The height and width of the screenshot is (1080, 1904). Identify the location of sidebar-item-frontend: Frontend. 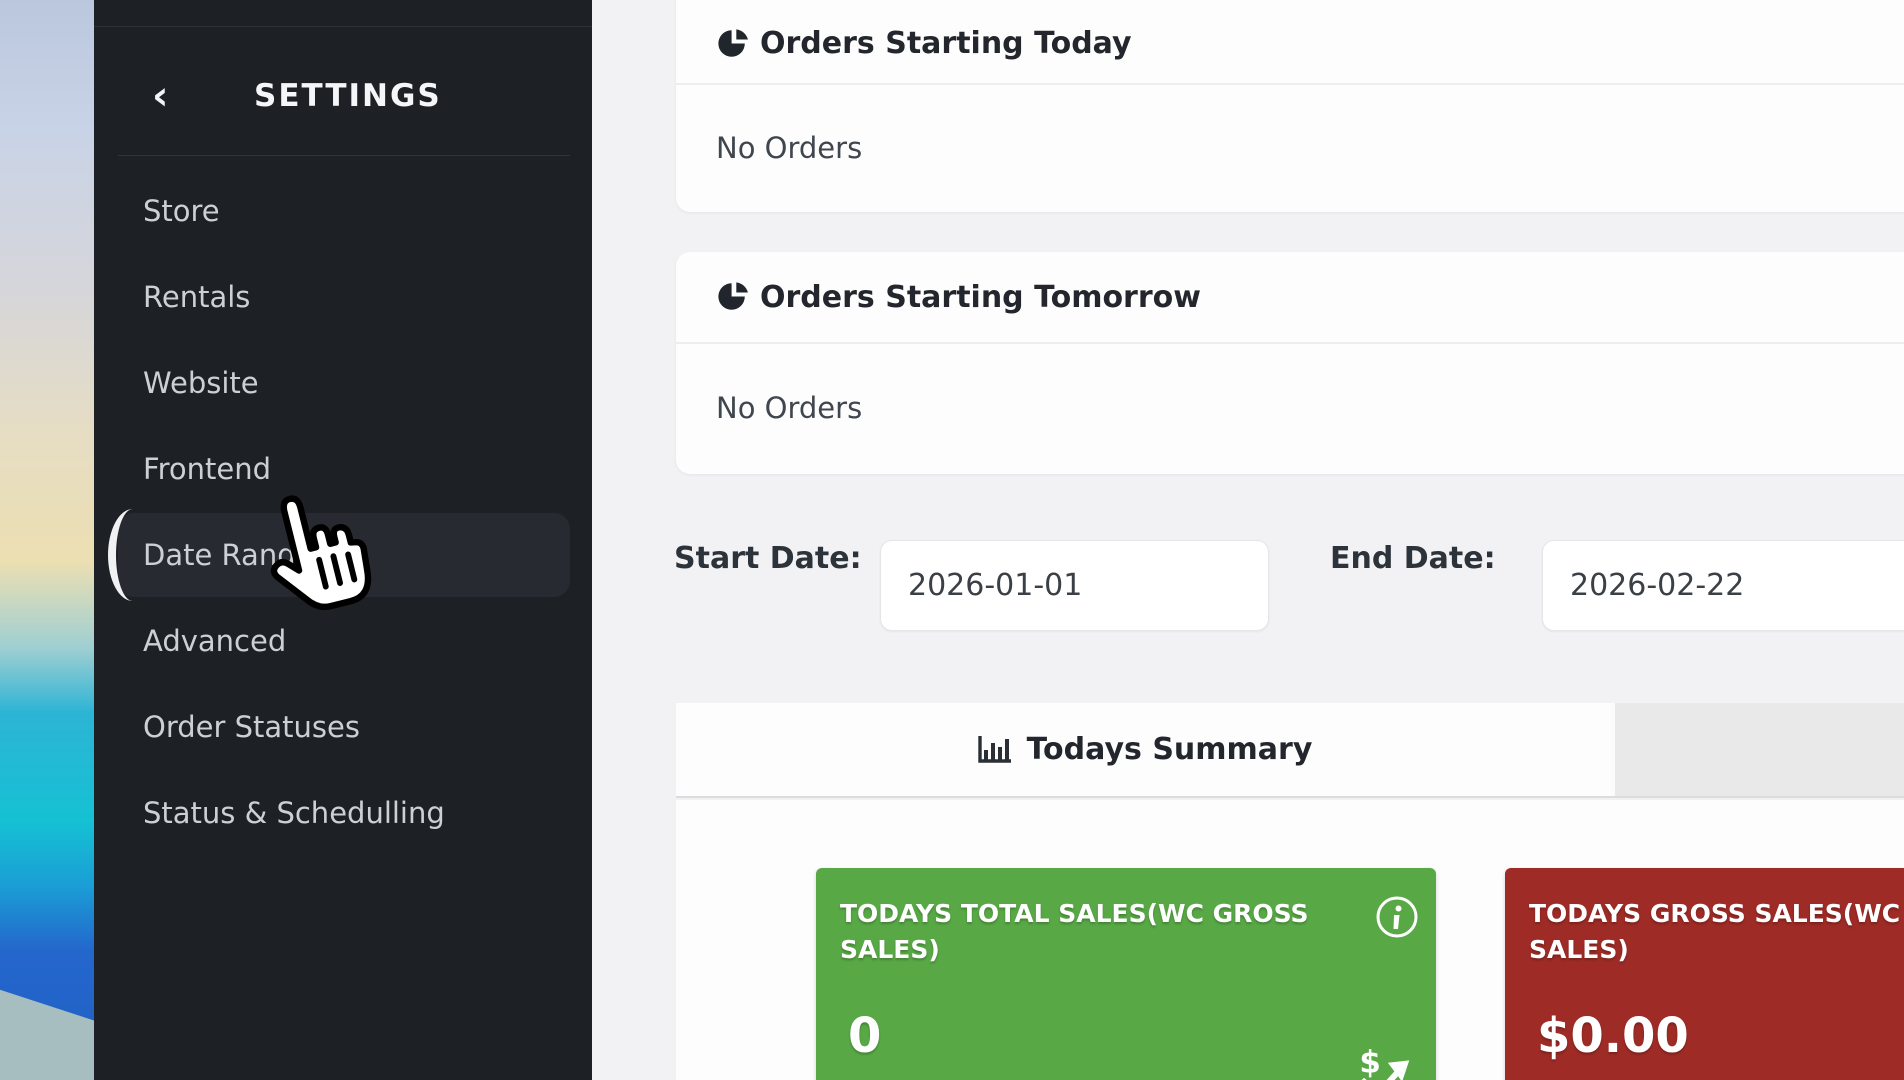
(343, 469).